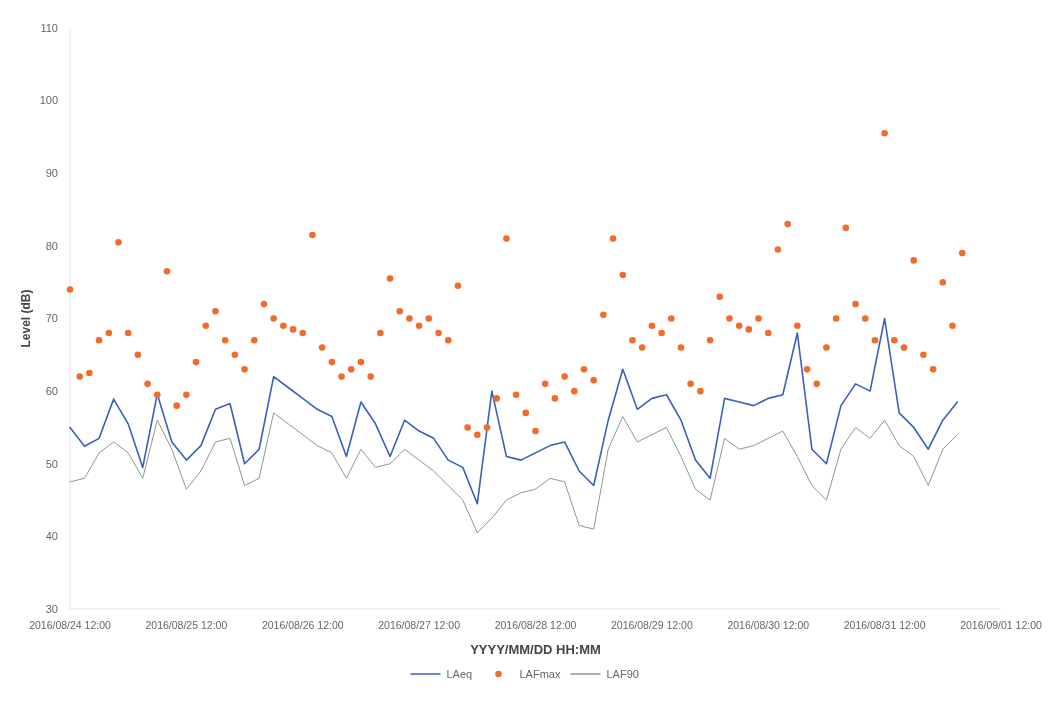 Image resolution: width=1061 pixels, height=702 pixels. I want to click on y-tick-label: 100, so click(48, 100).